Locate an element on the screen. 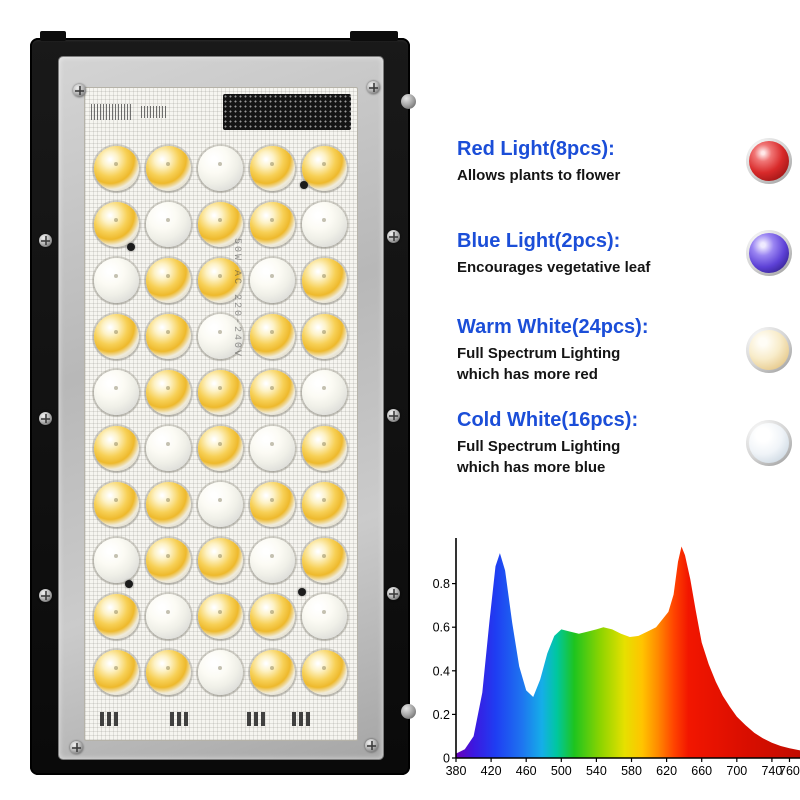 The width and height of the screenshot is (800, 800). feature-heading: Red Light(8pcs): is located at coordinates (536, 149).